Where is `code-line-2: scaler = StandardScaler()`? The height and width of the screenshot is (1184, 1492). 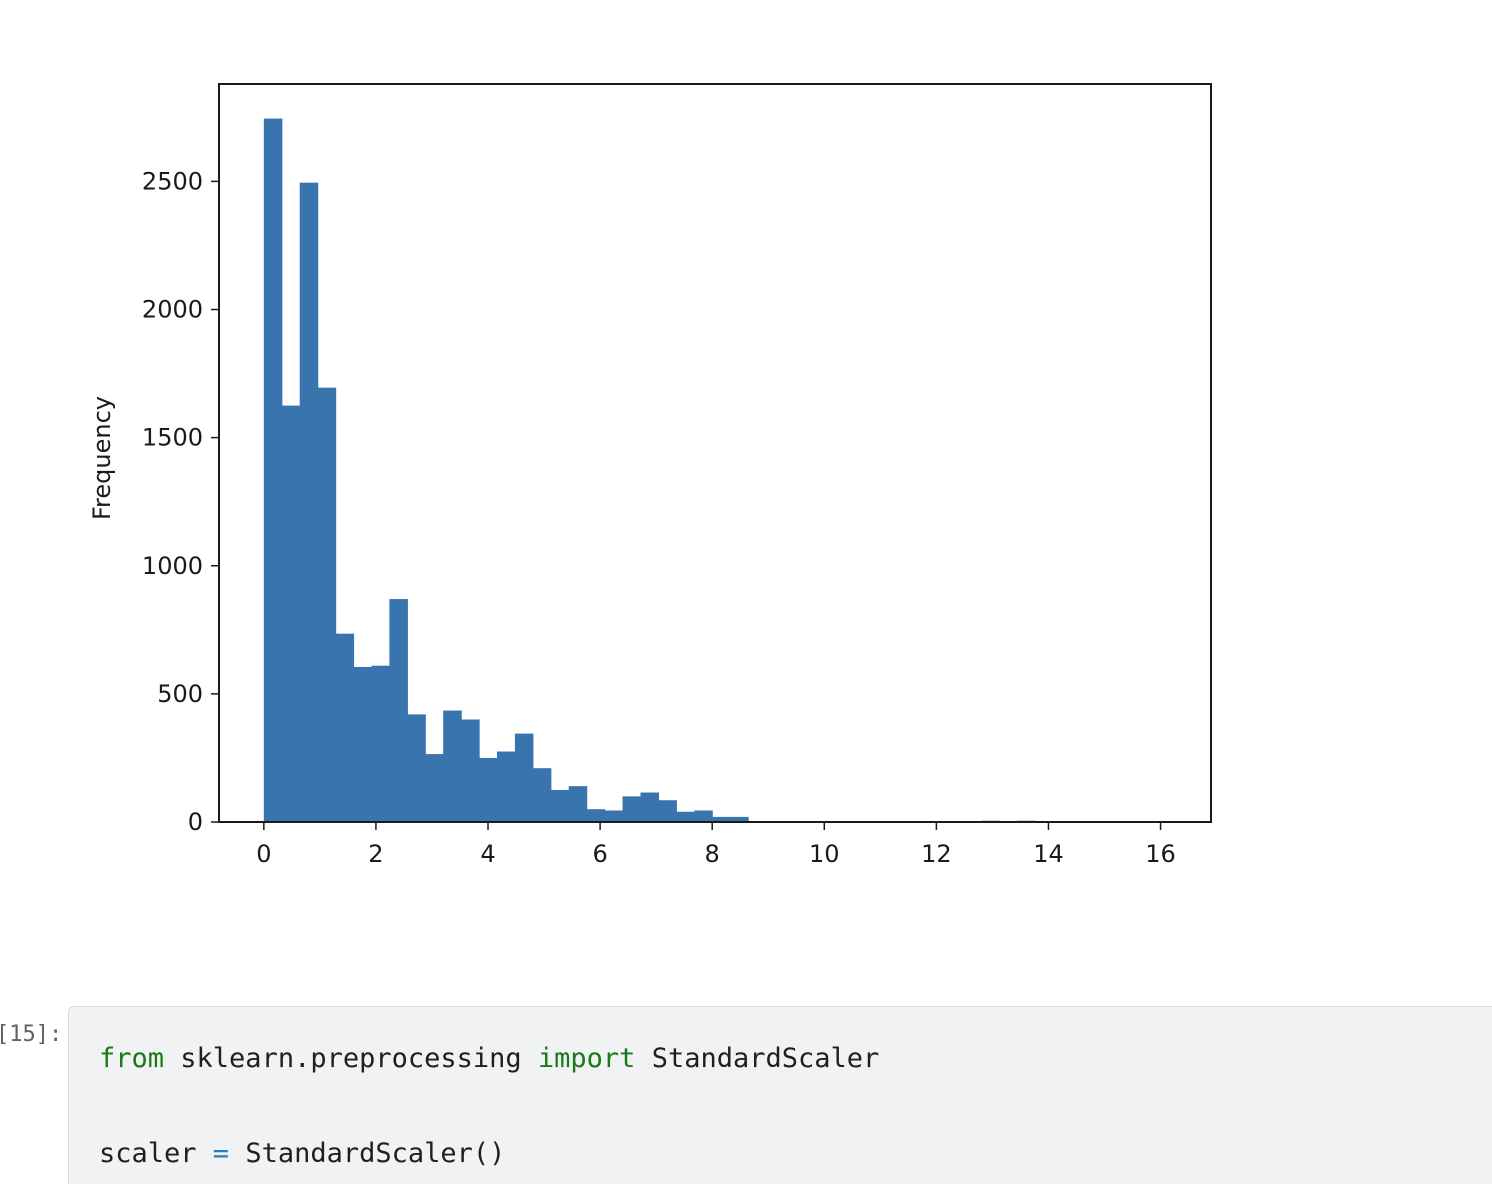 code-line-2: scaler = StandardScaler() is located at coordinates (302, 1153).